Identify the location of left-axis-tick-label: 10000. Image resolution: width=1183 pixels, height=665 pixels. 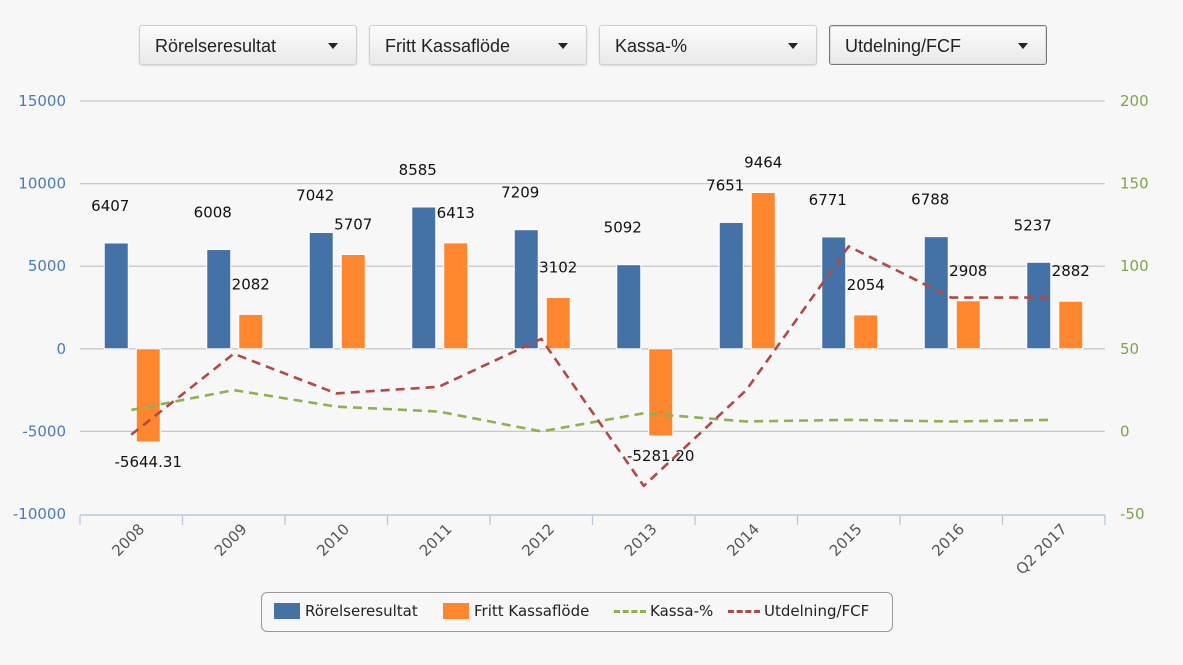
(42, 184).